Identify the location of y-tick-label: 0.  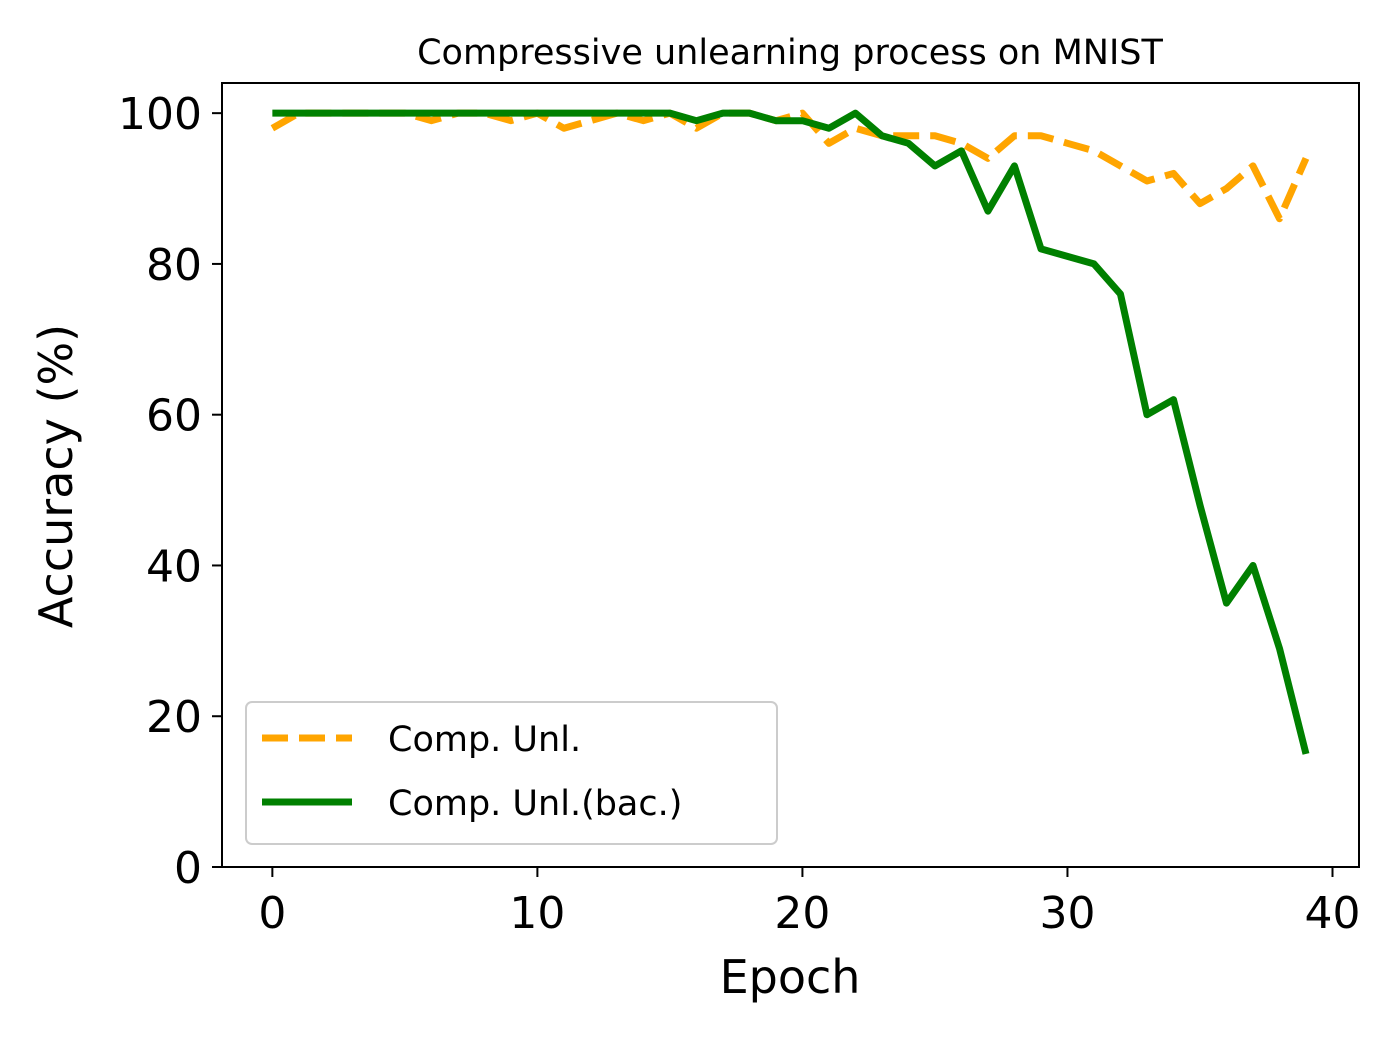
(188, 868).